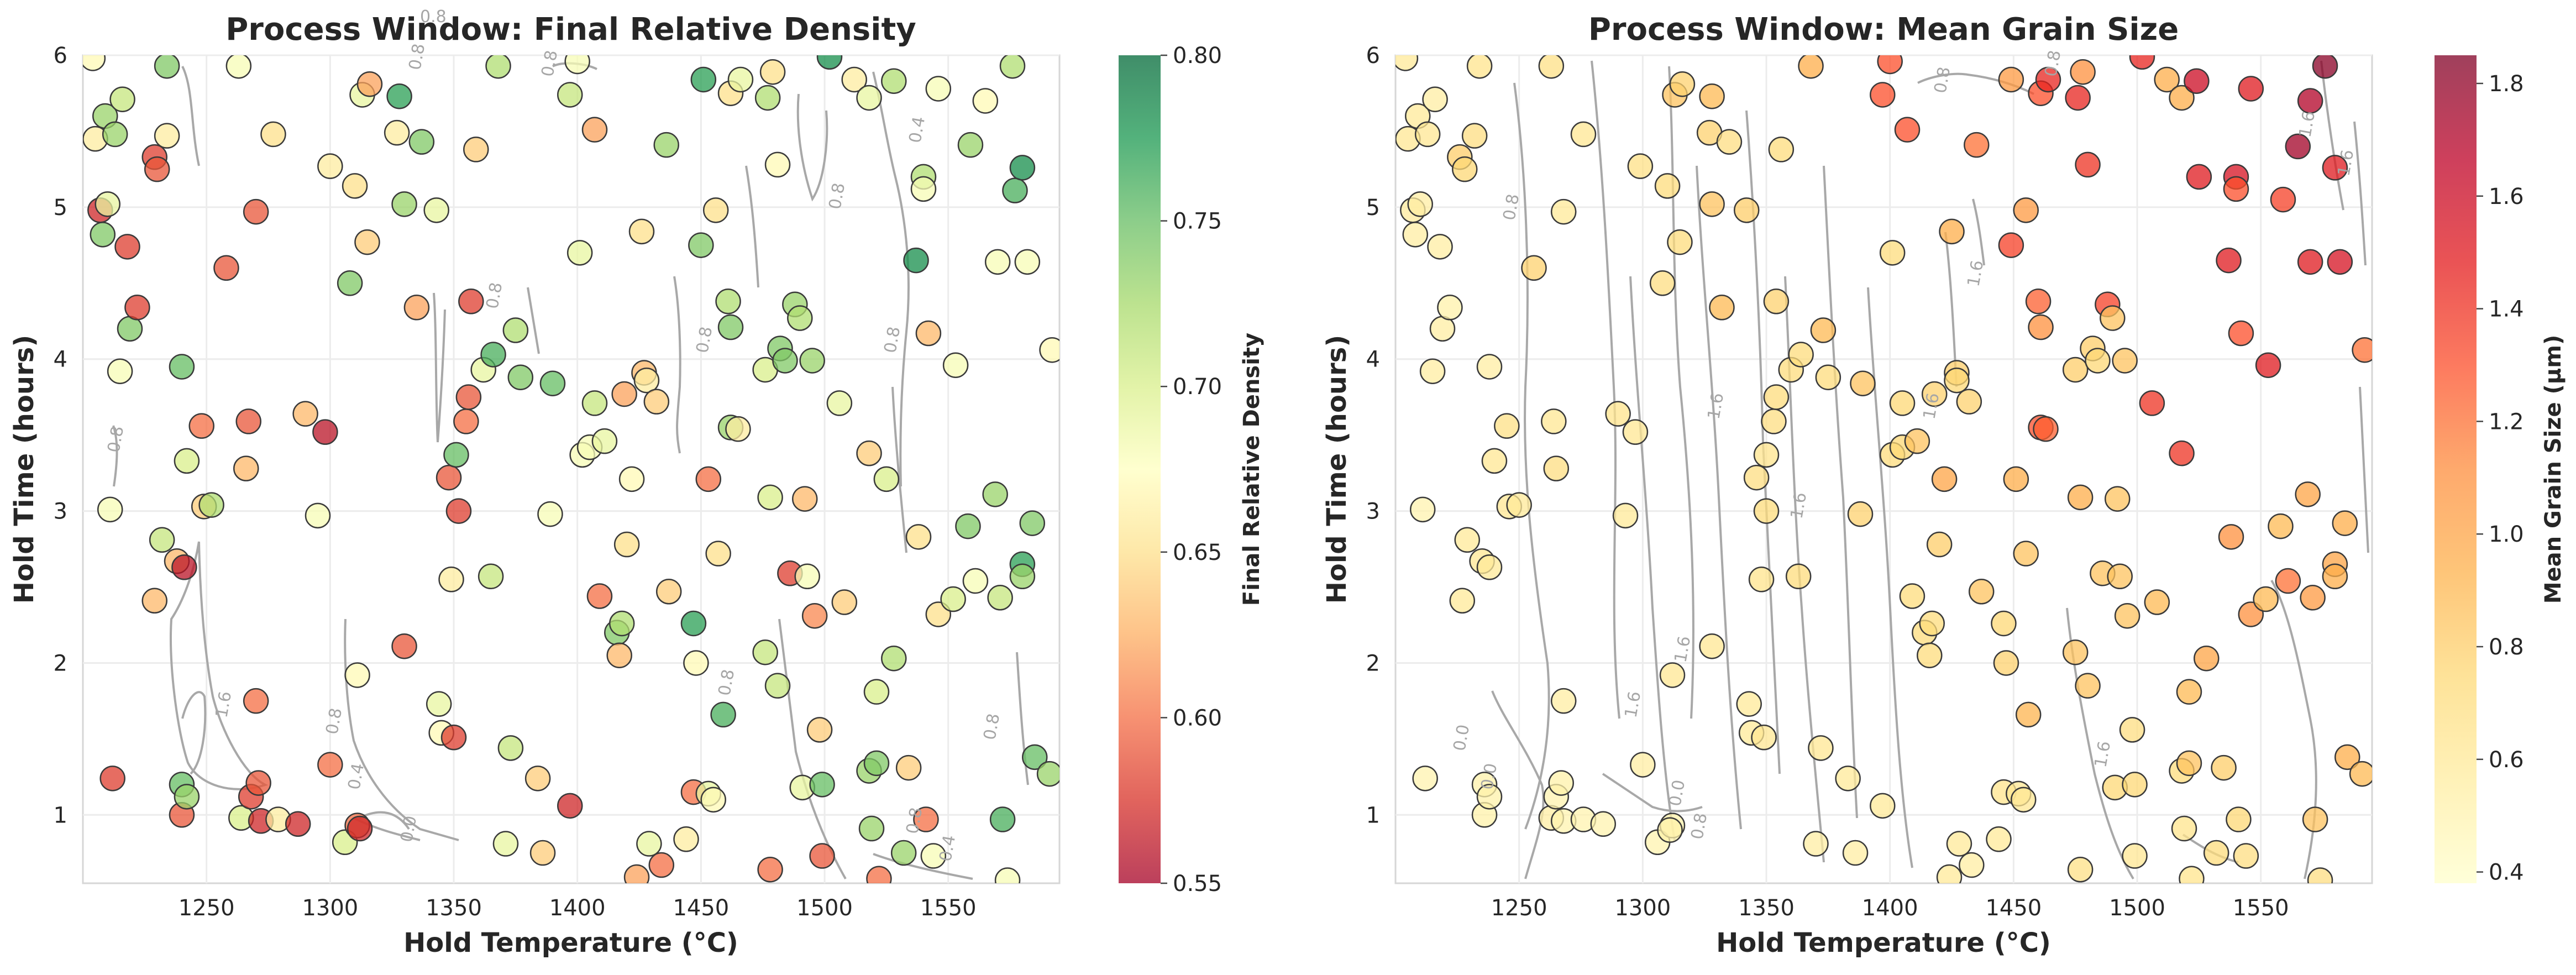 The width and height of the screenshot is (2576, 975). Describe the element at coordinates (1197, 221) in the screenshot. I see `colorbar-tick-label: 0.75` at that location.